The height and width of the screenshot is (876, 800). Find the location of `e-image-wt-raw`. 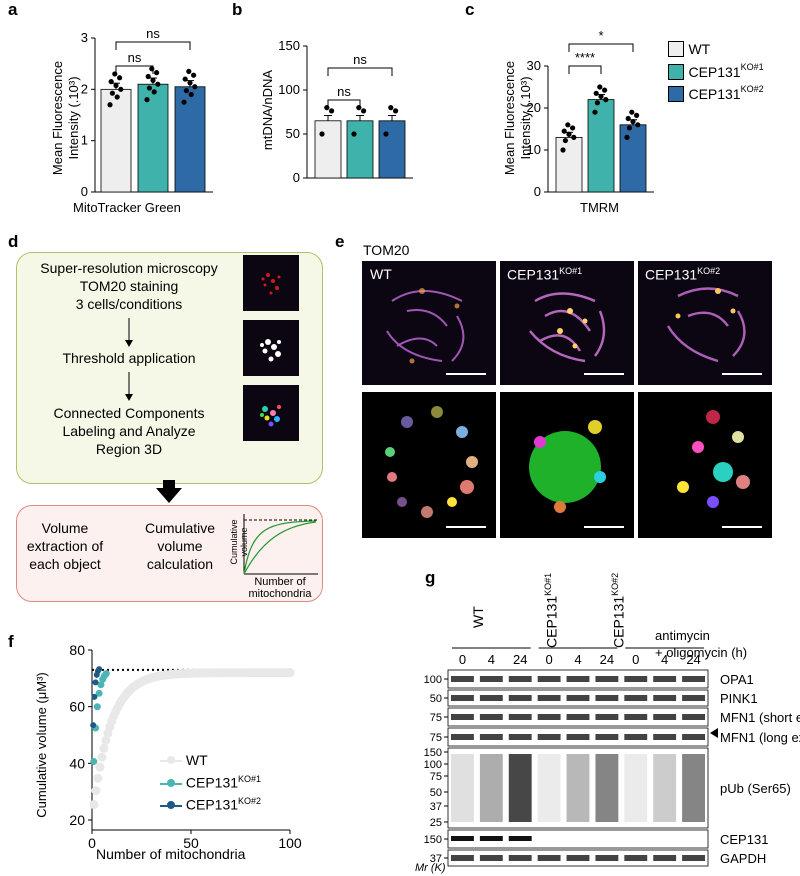

e-image-wt-raw is located at coordinates (429, 323).